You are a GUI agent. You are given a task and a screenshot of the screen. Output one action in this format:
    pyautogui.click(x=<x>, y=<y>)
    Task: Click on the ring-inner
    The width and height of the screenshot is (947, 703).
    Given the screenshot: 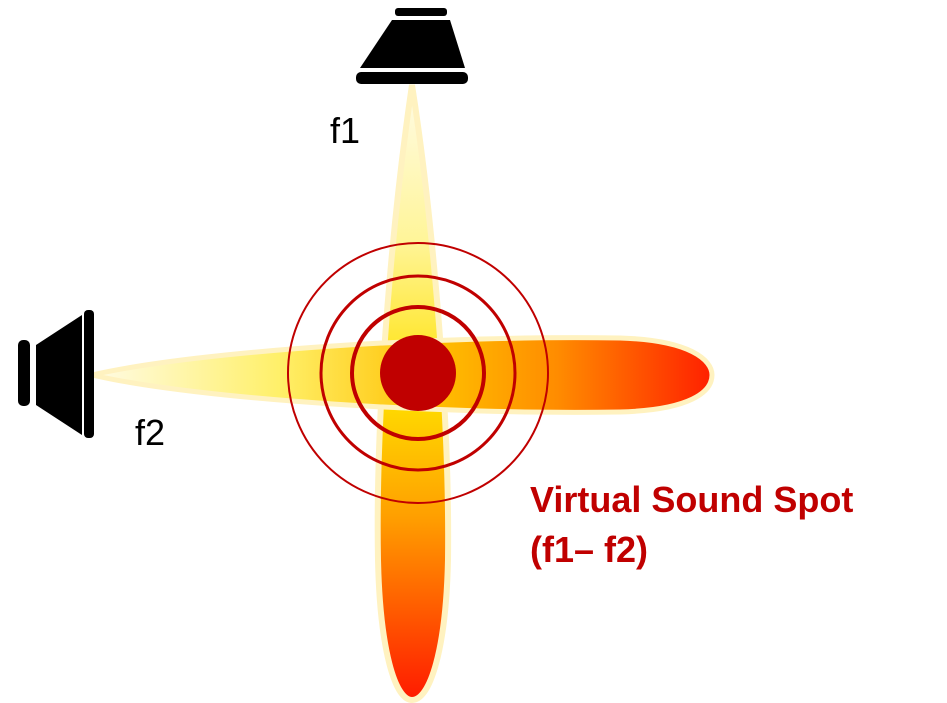 What is the action you would take?
    pyautogui.click(x=418, y=373)
    